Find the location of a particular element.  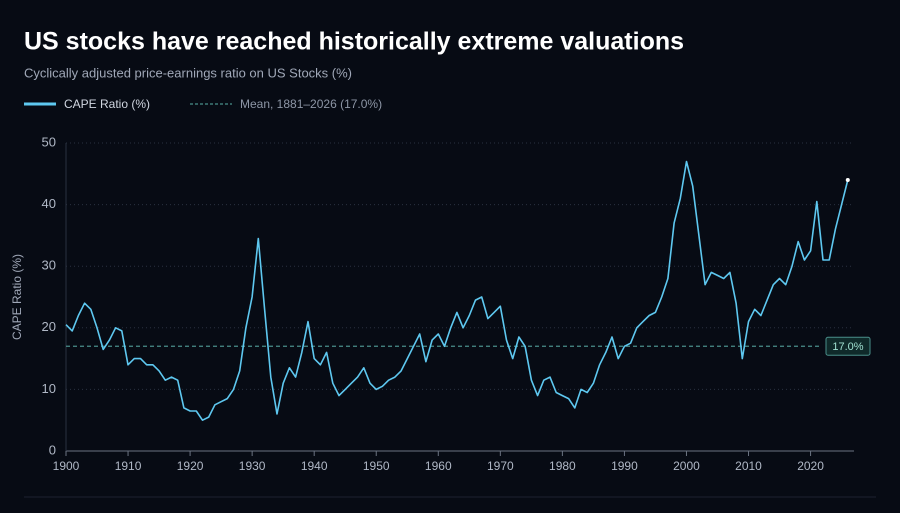

x-tick-label: 2000 is located at coordinates (686, 466).